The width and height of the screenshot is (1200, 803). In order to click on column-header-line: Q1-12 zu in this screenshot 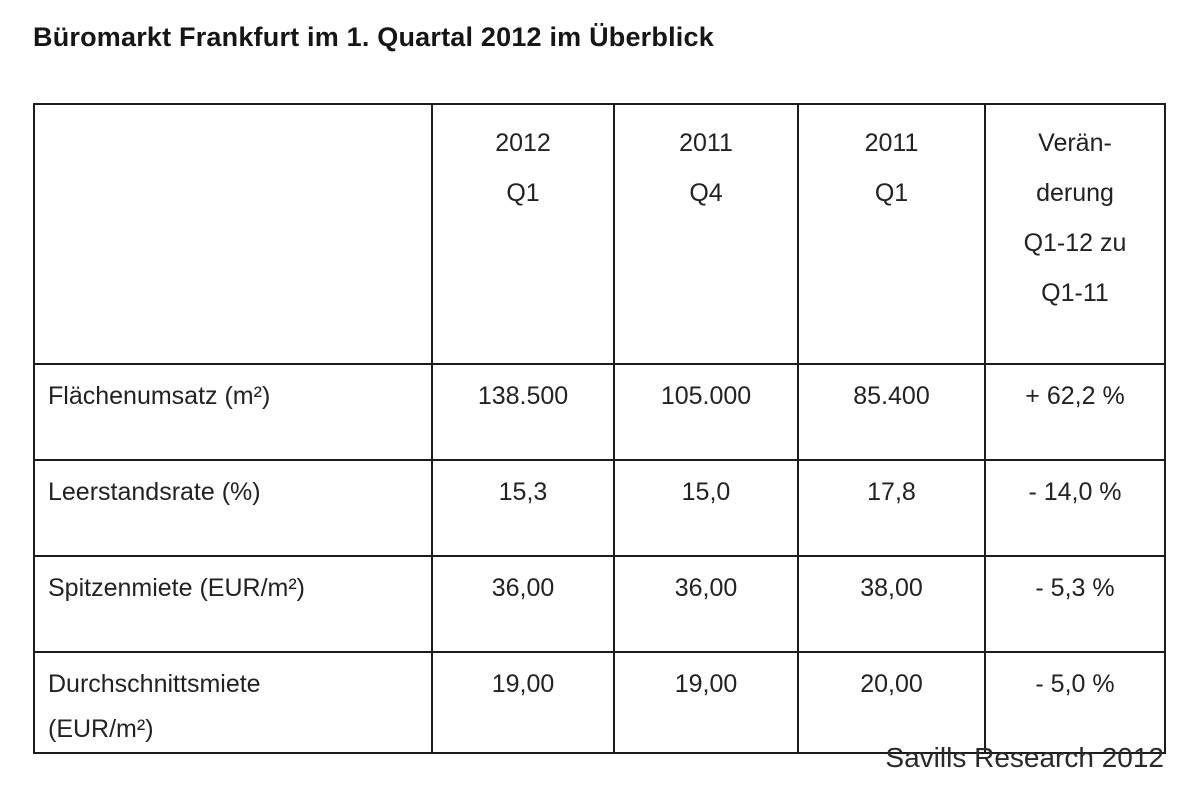, I will do `click(1075, 243)`.